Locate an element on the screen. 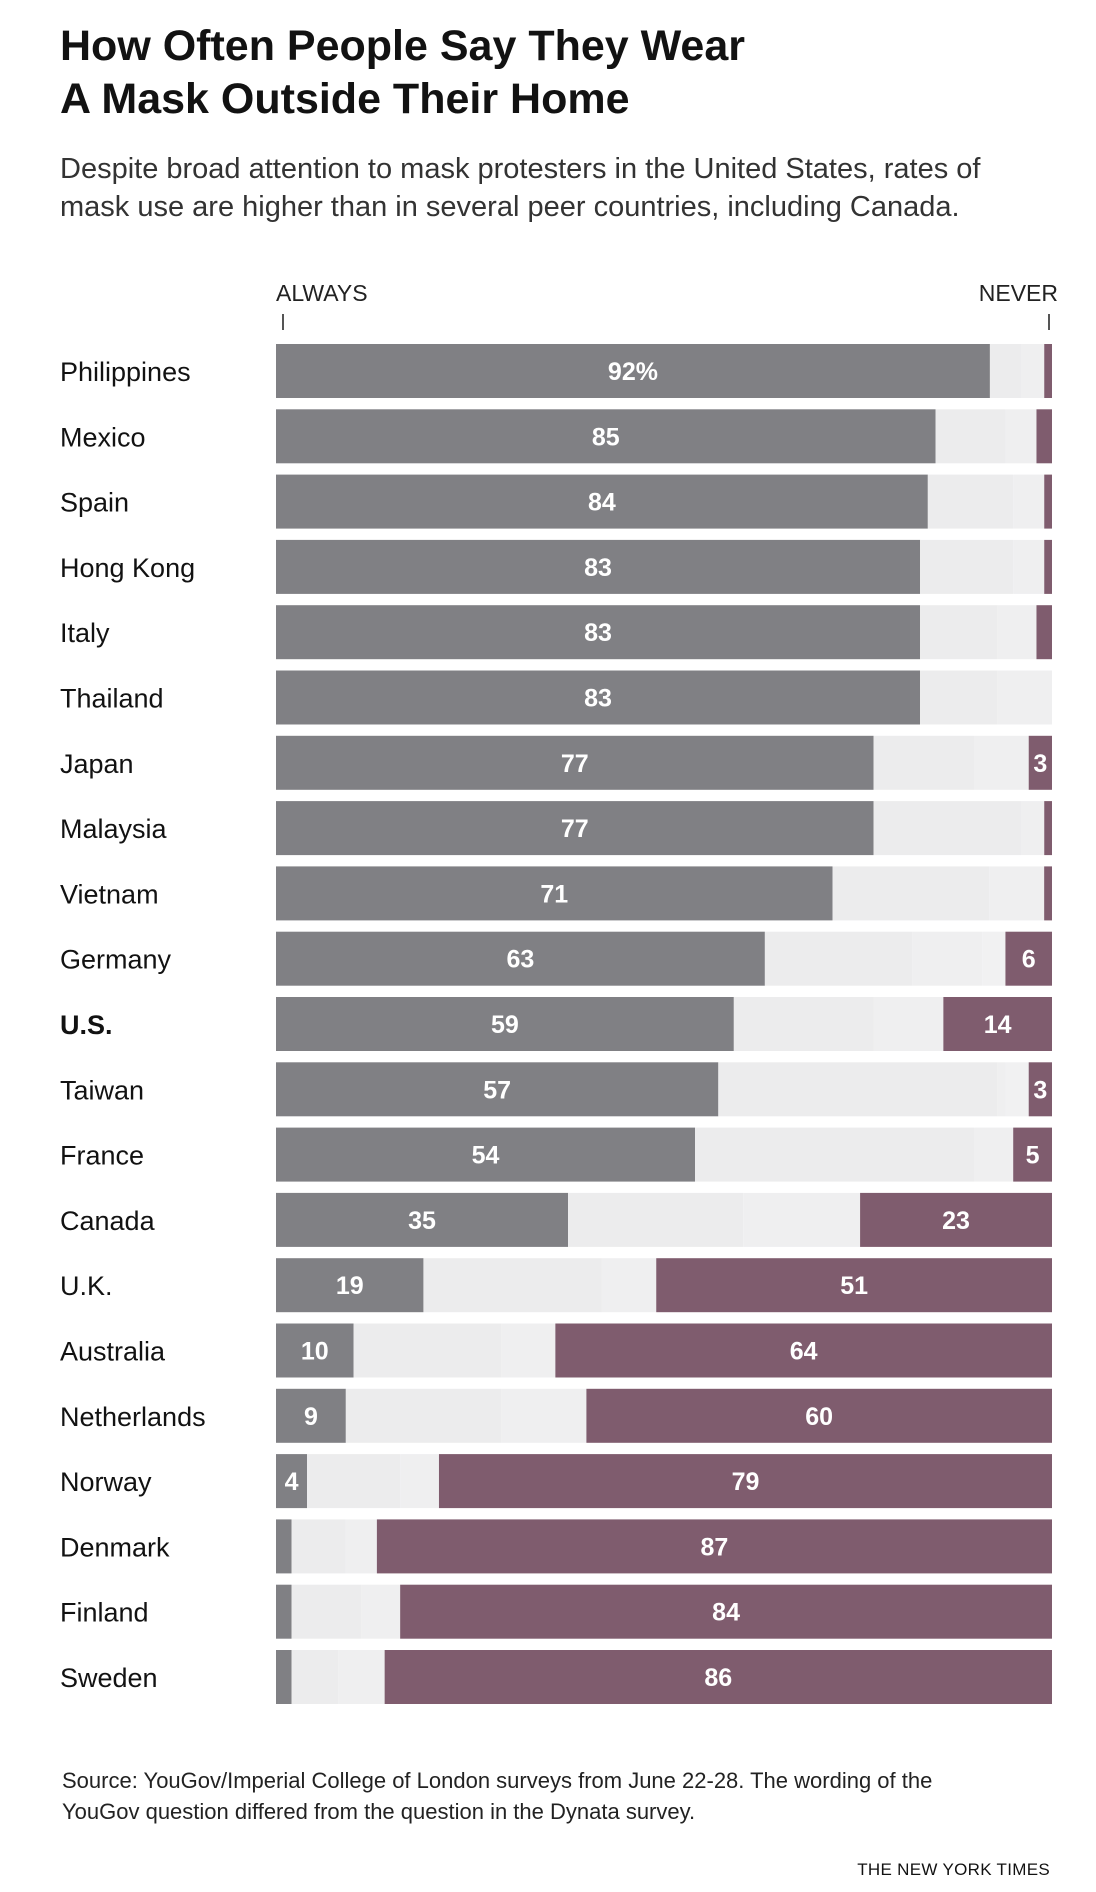 This screenshot has width=1096, height=1892. country-label: Italy is located at coordinates (85, 633).